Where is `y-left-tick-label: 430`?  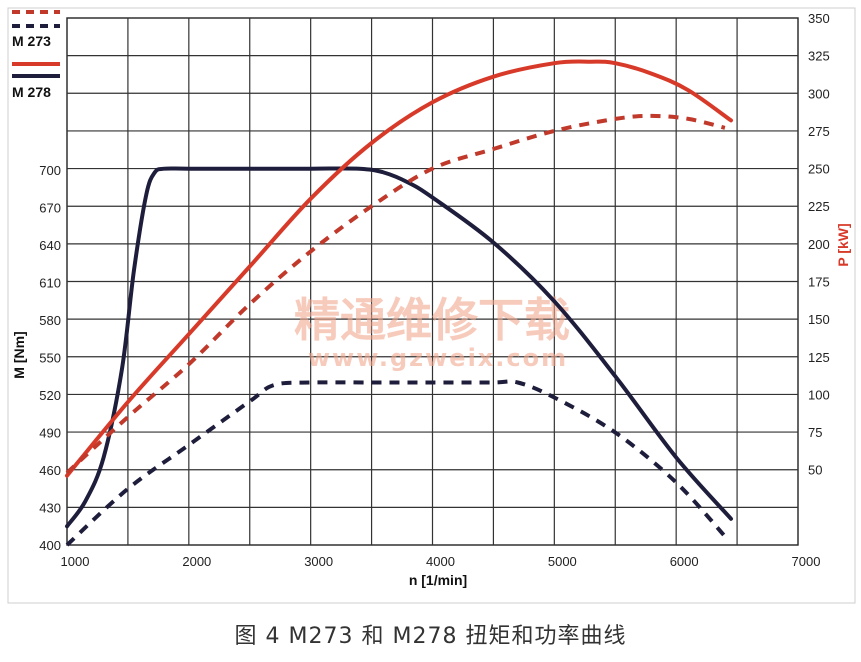
y-left-tick-label: 430 is located at coordinates (50, 508).